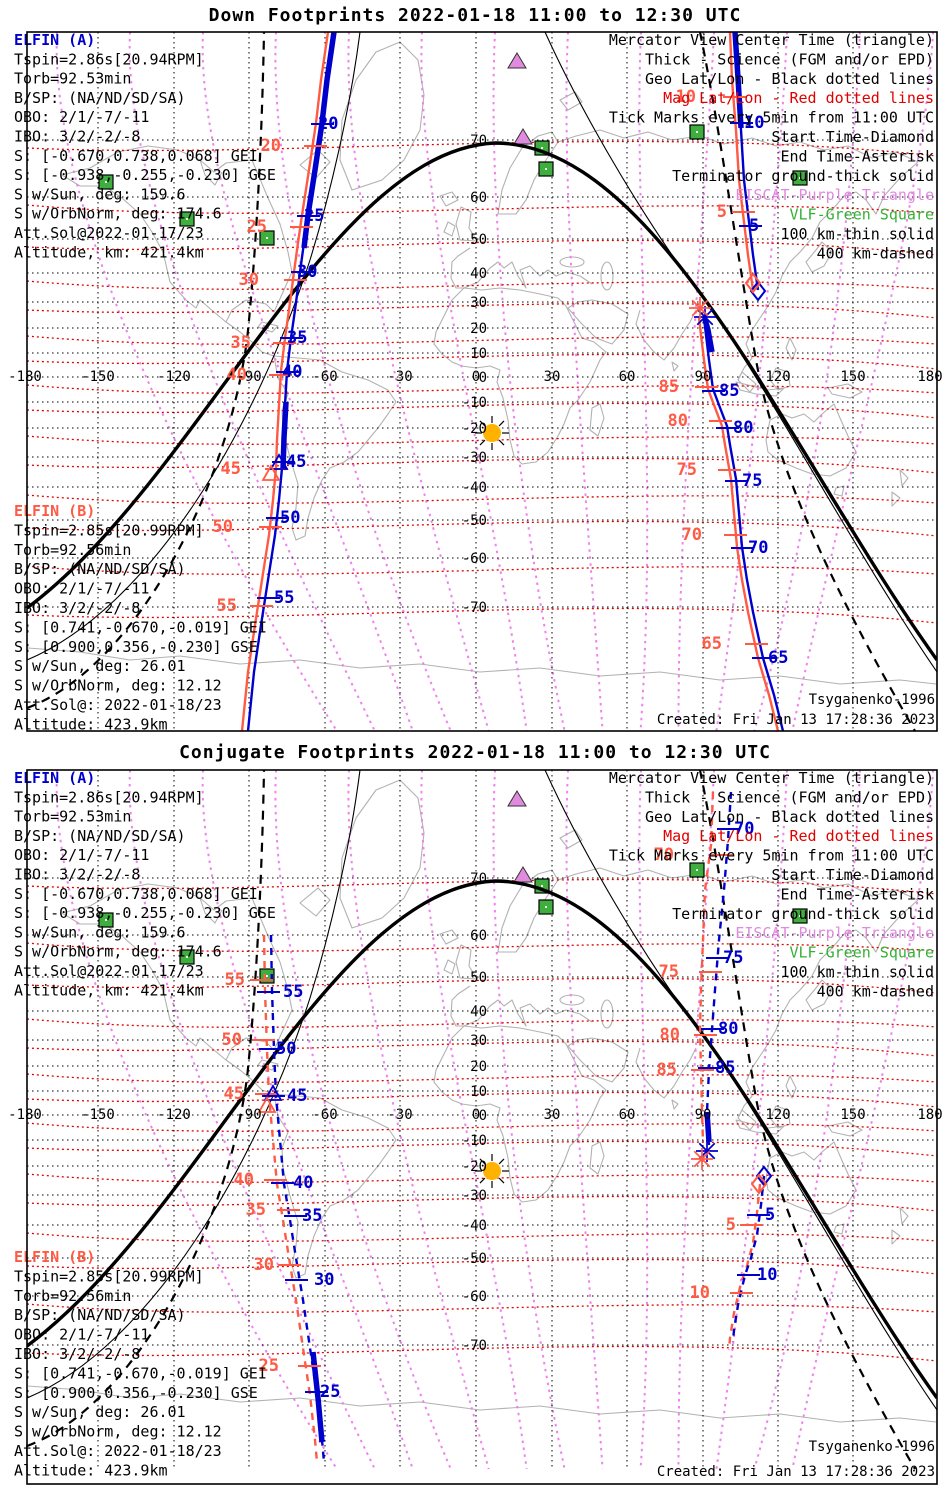 The image size is (950, 1500). Describe the element at coordinates (492, 433) in the screenshot. I see `sun-icon` at that location.